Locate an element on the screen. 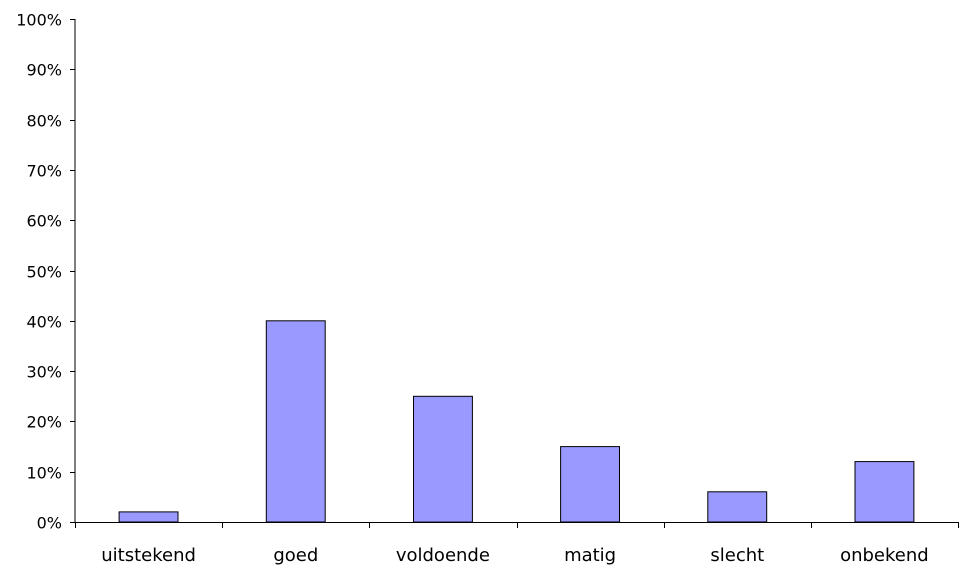  x-category-label: matig is located at coordinates (590, 555).